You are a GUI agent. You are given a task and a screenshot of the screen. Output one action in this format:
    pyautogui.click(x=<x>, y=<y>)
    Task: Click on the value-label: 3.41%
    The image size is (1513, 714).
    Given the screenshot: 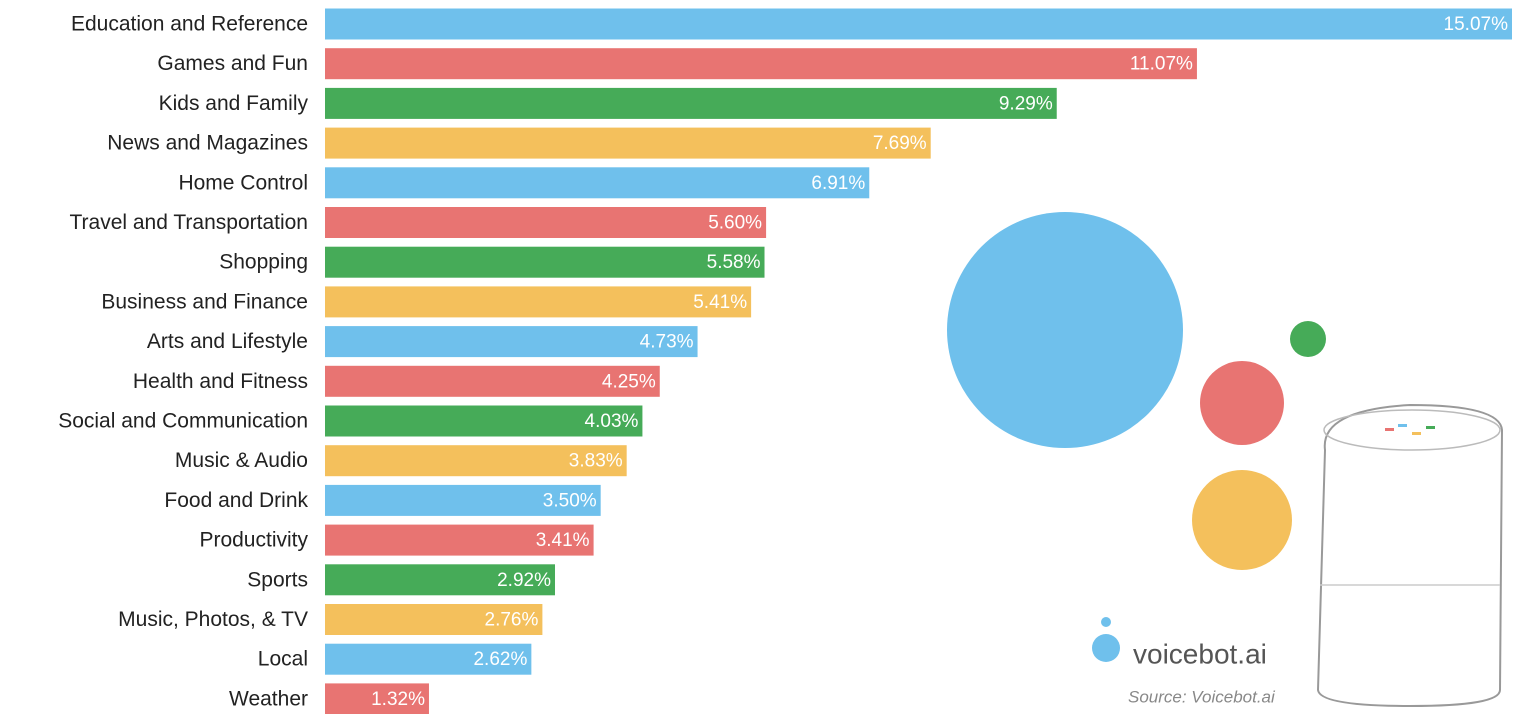 What is the action you would take?
    pyautogui.click(x=563, y=540)
    